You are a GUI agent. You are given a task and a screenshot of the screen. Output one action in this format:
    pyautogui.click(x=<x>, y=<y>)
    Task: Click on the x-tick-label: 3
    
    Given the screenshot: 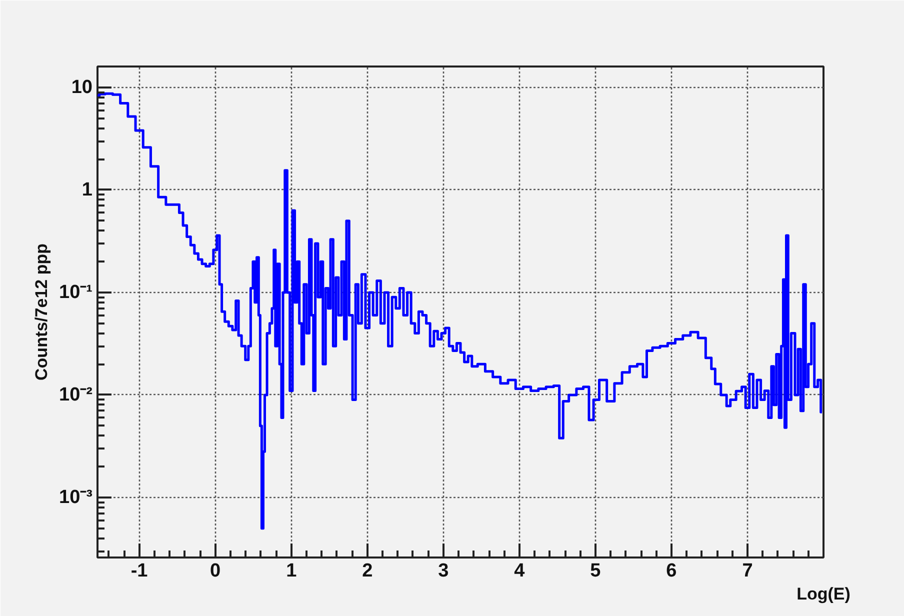 What is the action you would take?
    pyautogui.click(x=443, y=571)
    